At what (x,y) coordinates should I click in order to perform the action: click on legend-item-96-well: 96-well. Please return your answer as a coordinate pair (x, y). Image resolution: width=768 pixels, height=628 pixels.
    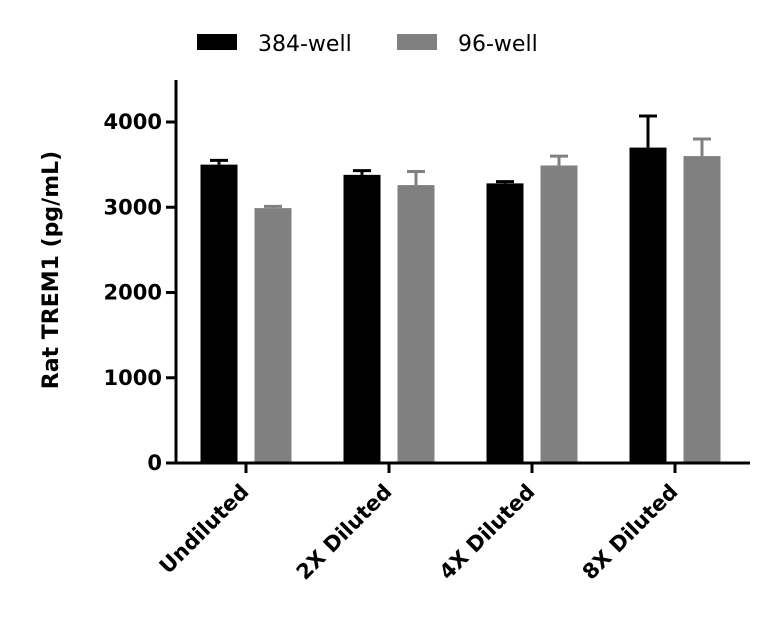
    Looking at the image, I should click on (467, 44).